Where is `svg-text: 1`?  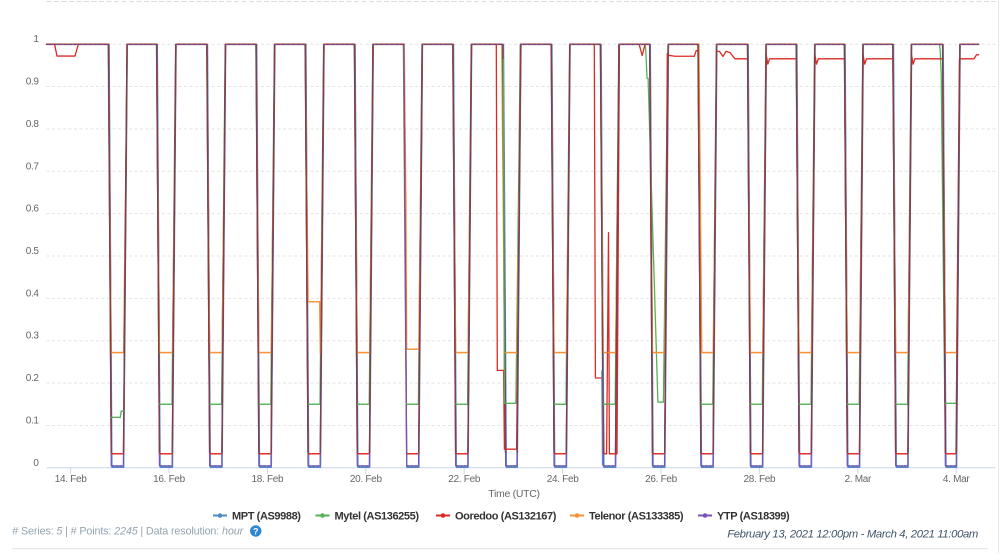
svg-text: 1 is located at coordinates (36, 39).